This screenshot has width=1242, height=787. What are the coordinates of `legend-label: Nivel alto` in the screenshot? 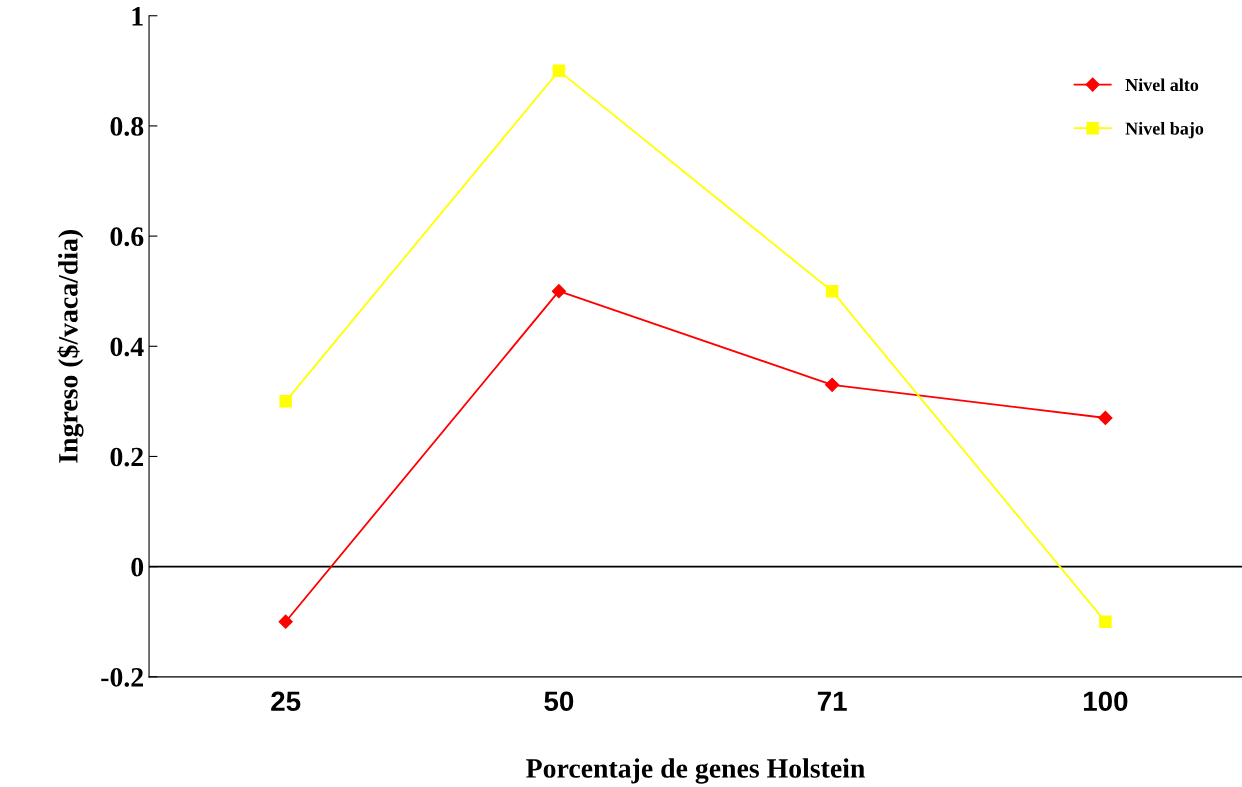 It's located at (1162, 85).